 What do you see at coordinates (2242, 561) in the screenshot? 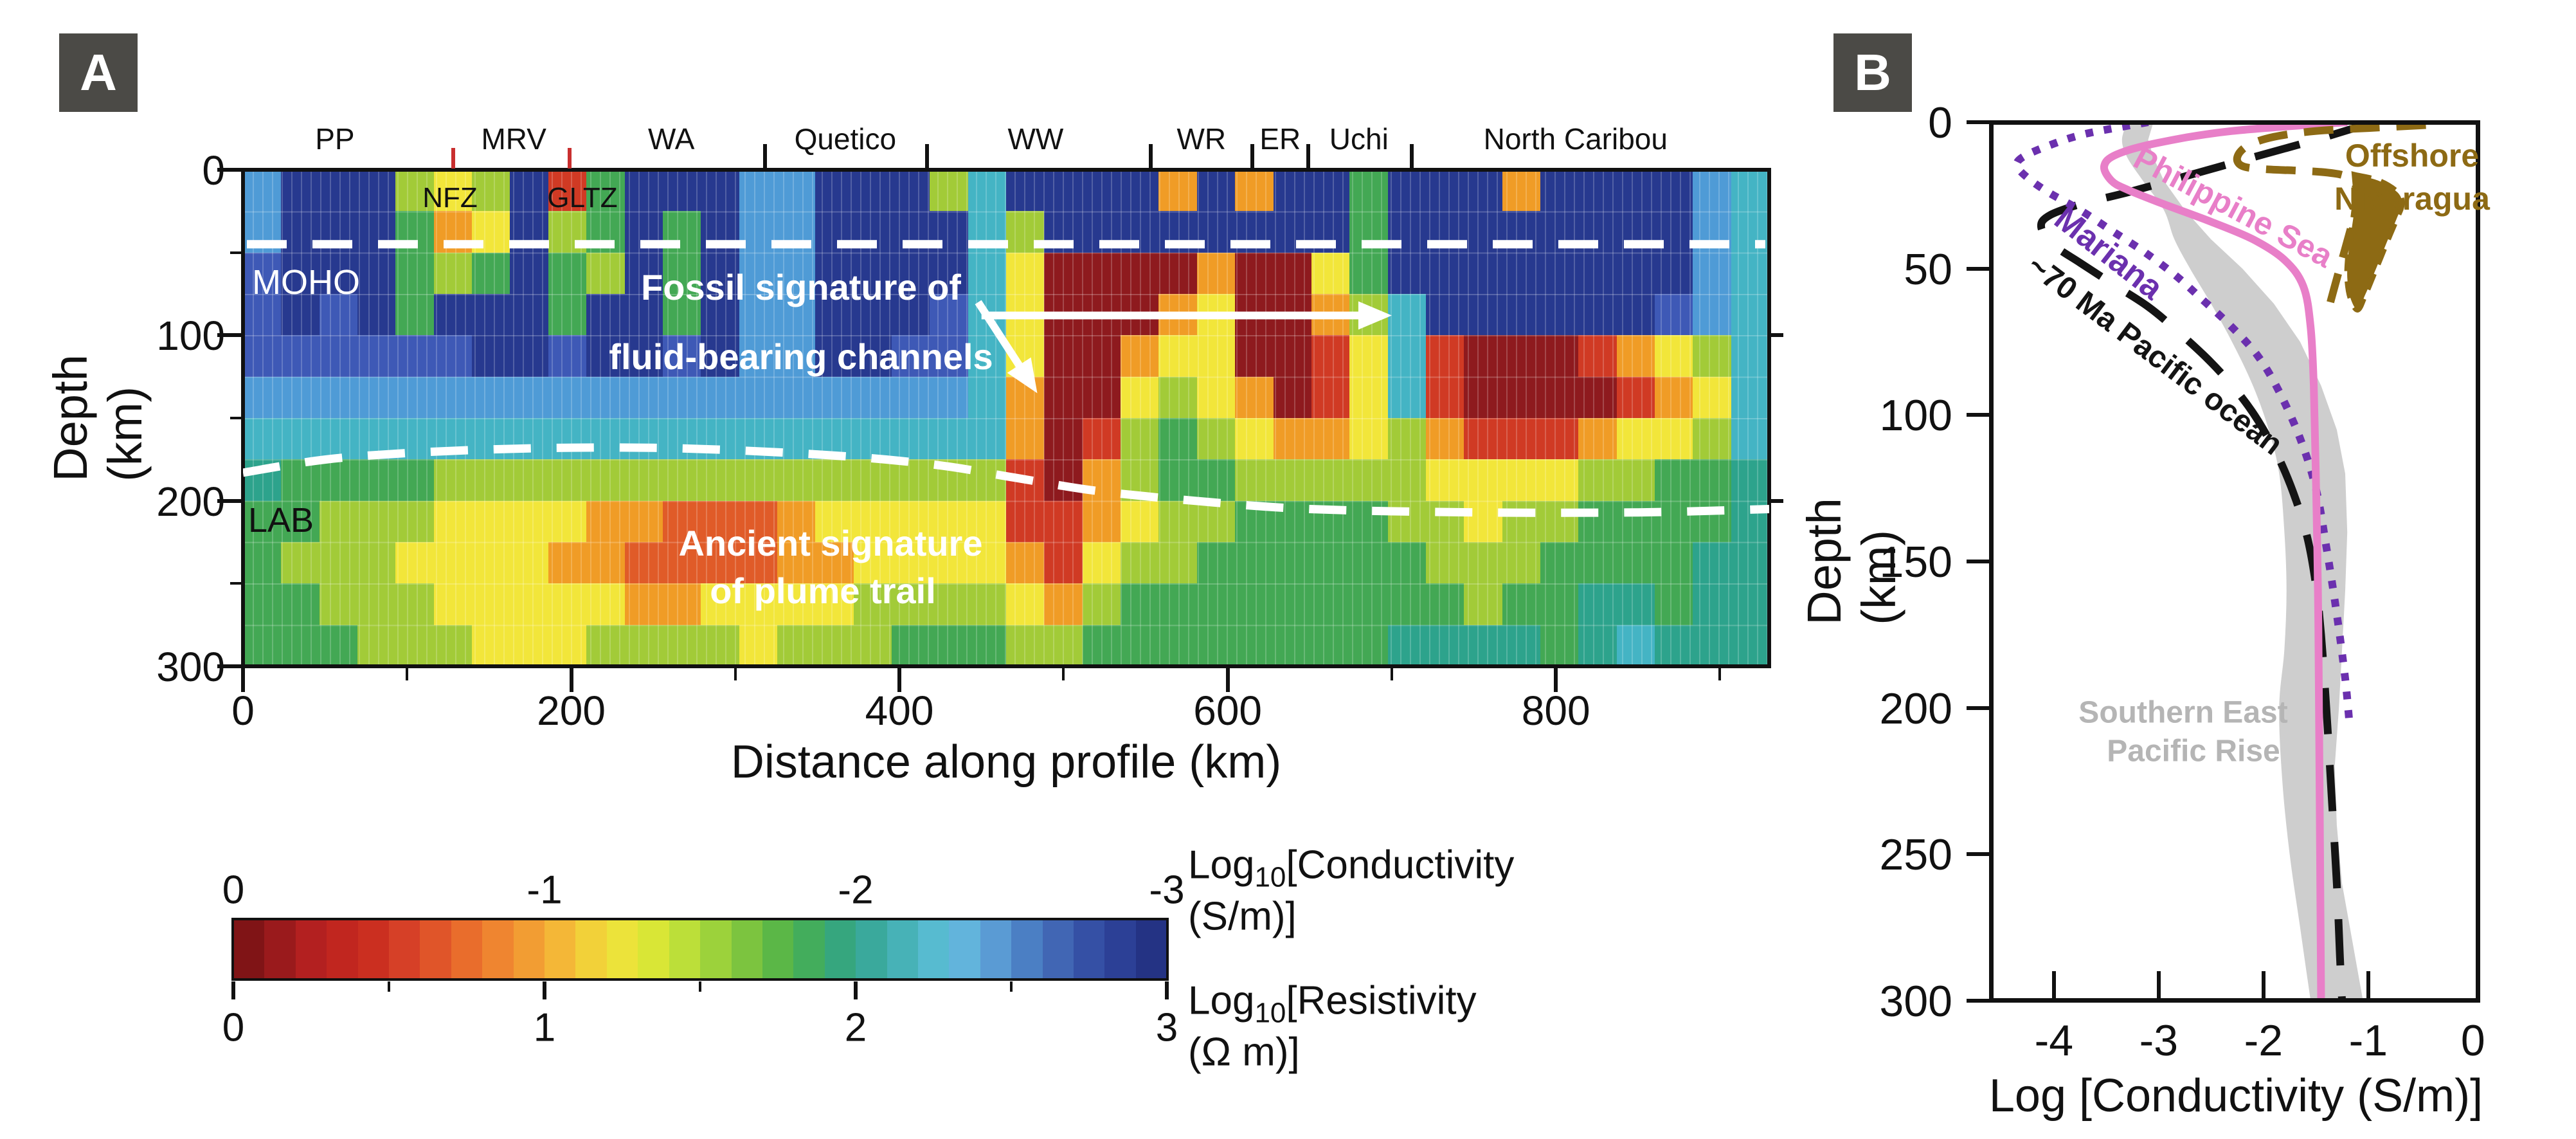
I see `southern-east-pacific-rise-band` at bounding box center [2242, 561].